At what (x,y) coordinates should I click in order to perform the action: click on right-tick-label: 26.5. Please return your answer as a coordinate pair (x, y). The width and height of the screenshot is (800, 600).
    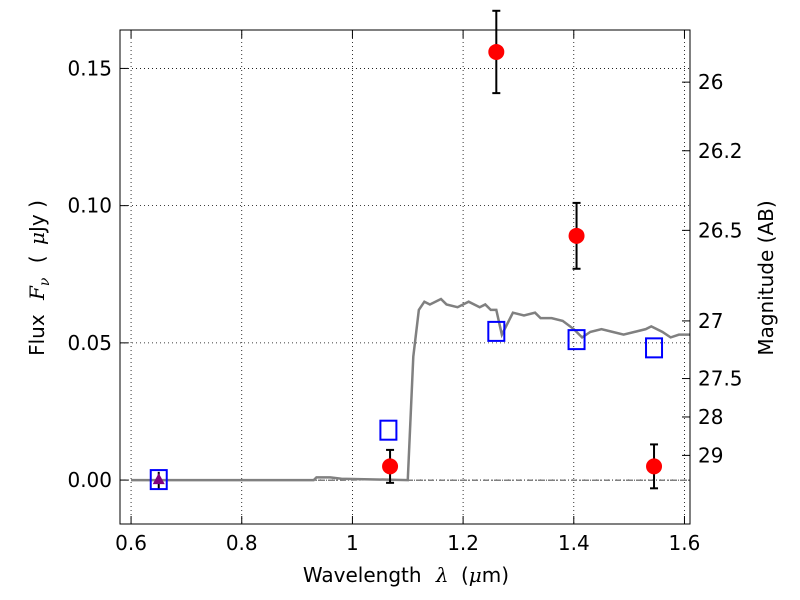
    Looking at the image, I should click on (720, 230).